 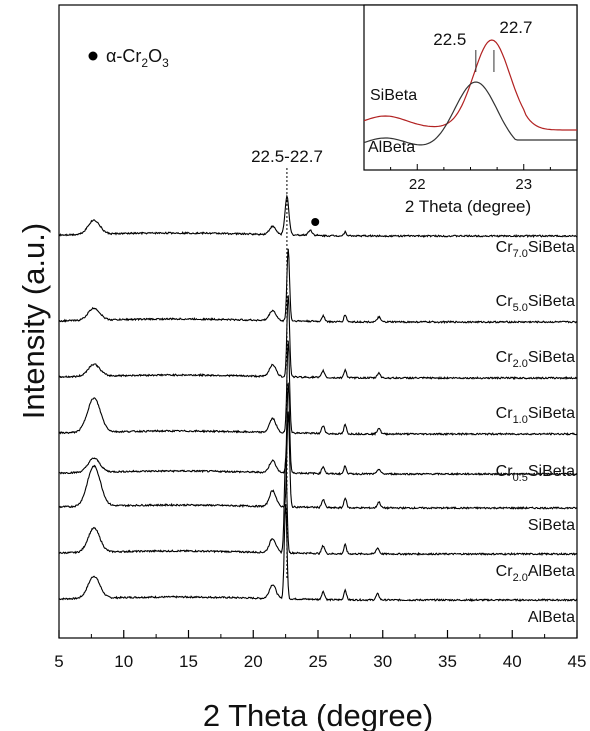 What do you see at coordinates (520, 308) in the screenshot?
I see `series-label-subscript: 5.0` at bounding box center [520, 308].